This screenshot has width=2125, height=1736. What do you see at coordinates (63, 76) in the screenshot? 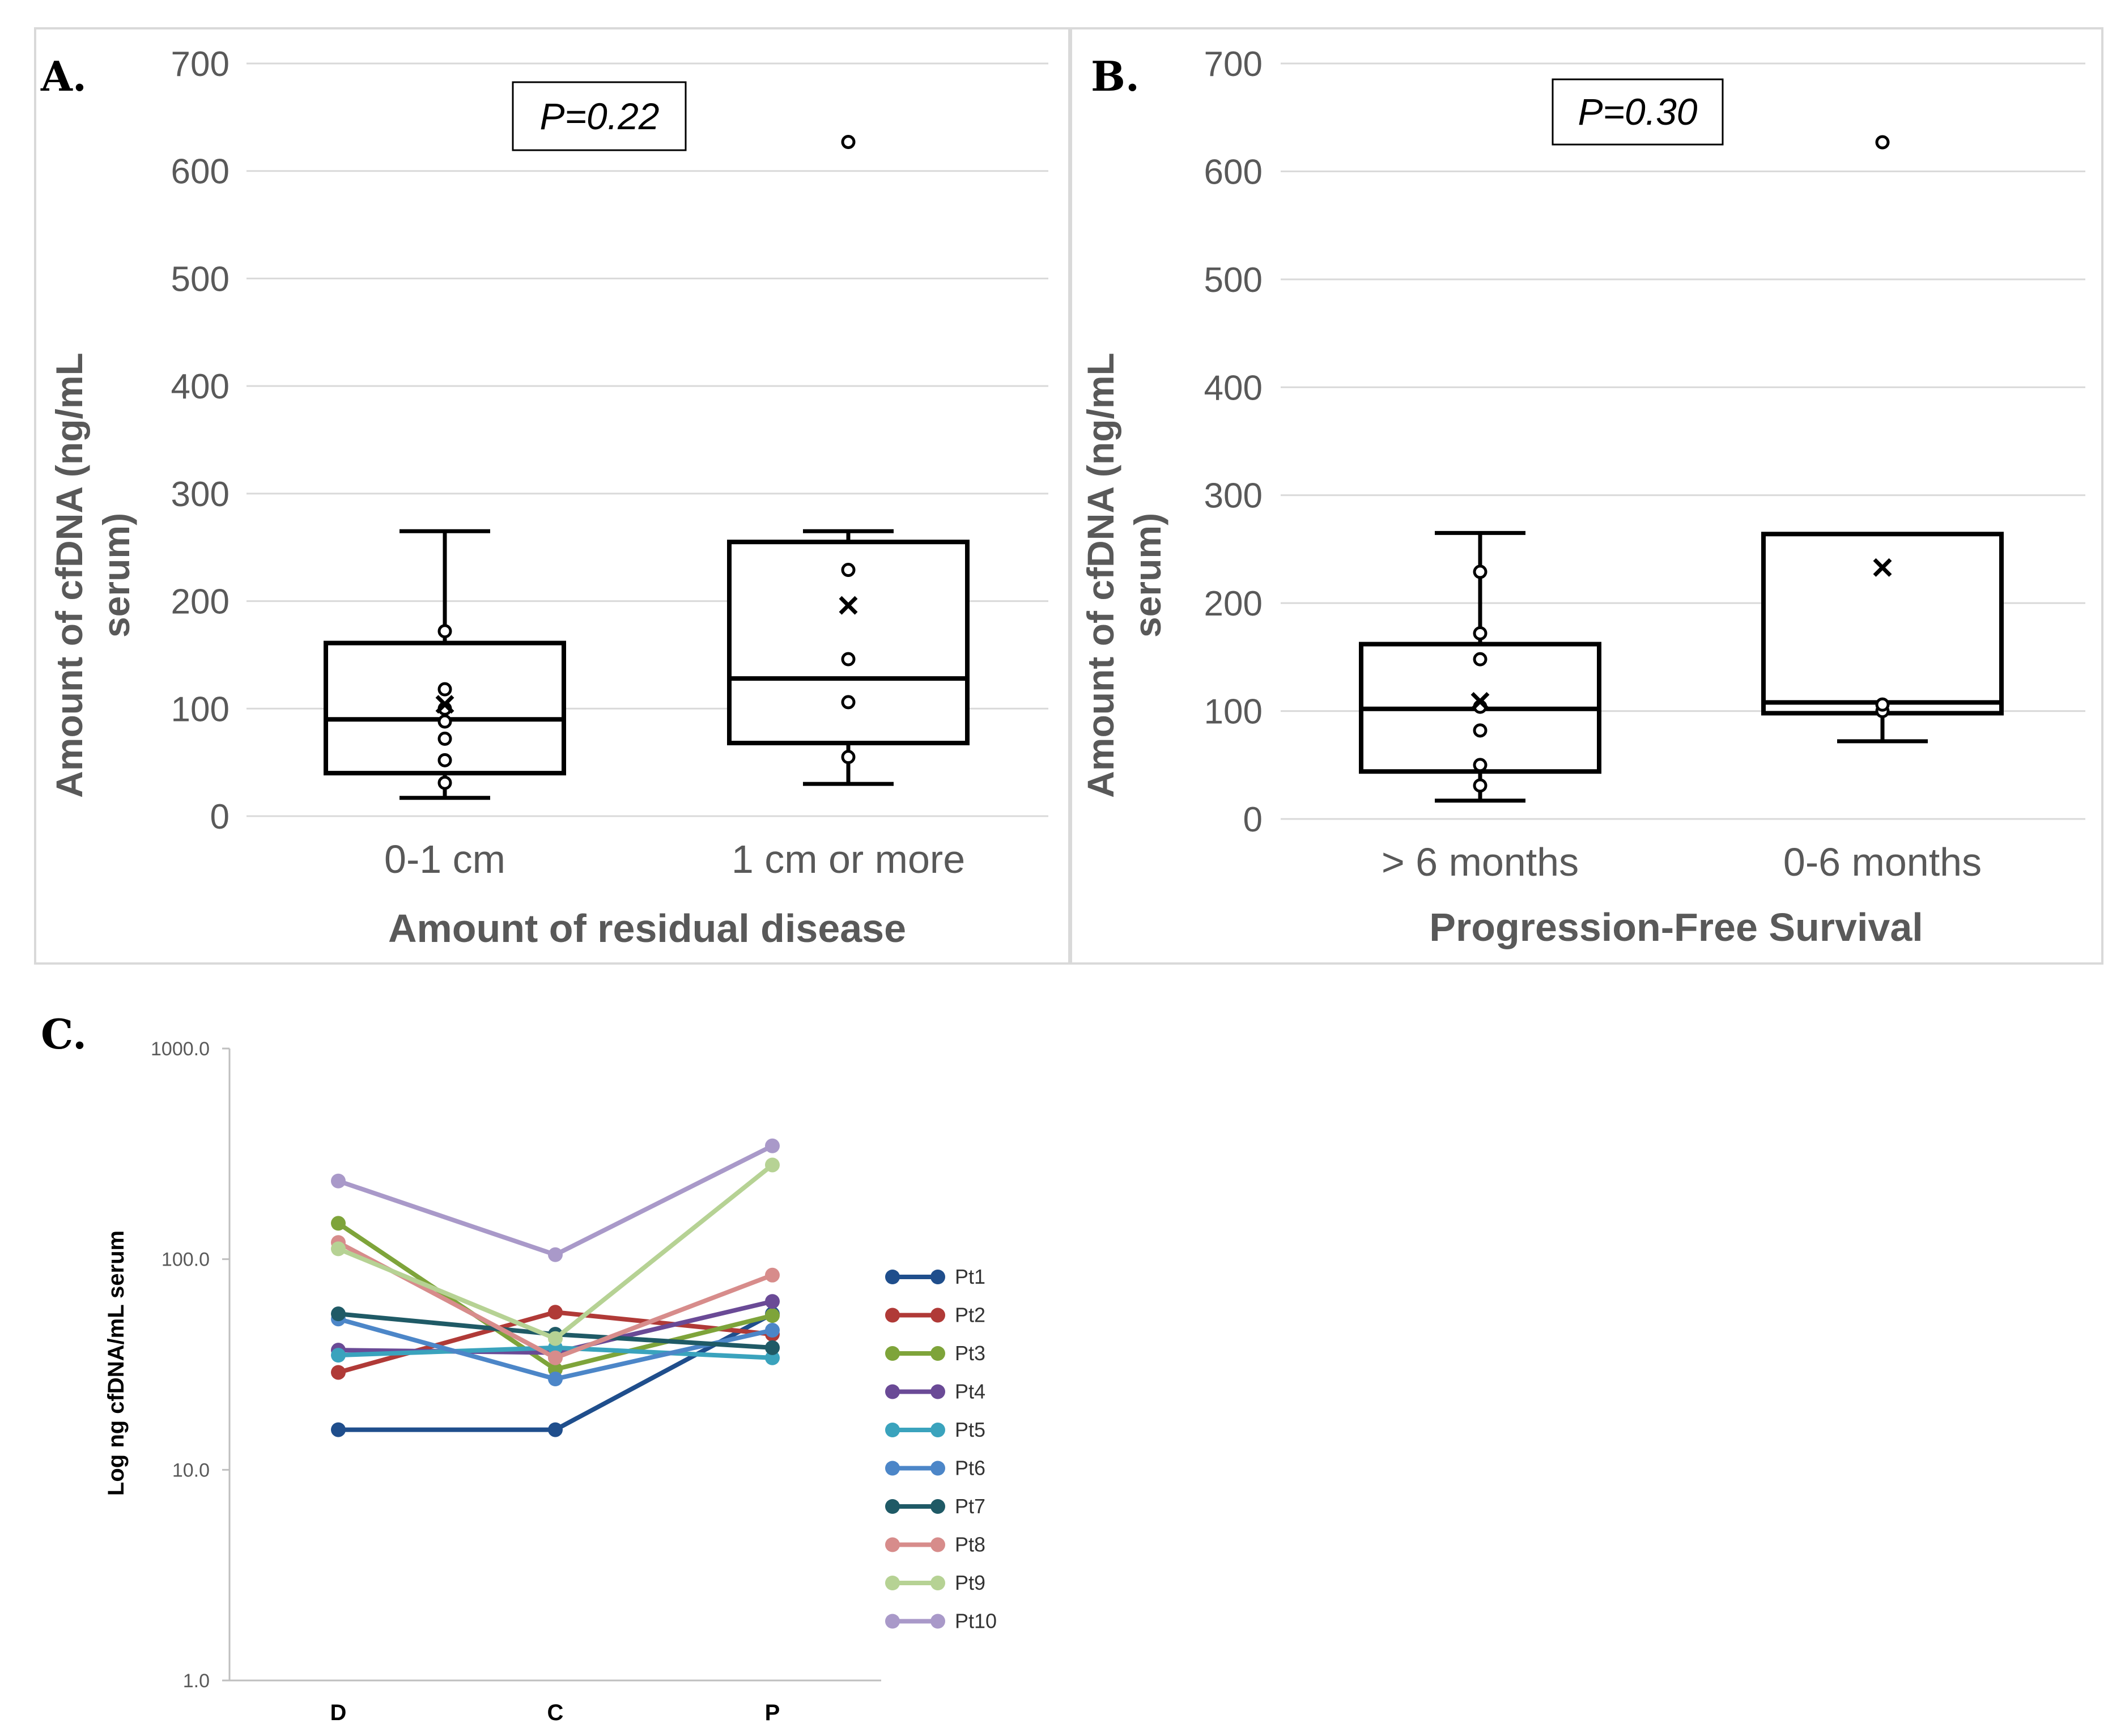
I see `panel-a-letter: A.` at bounding box center [63, 76].